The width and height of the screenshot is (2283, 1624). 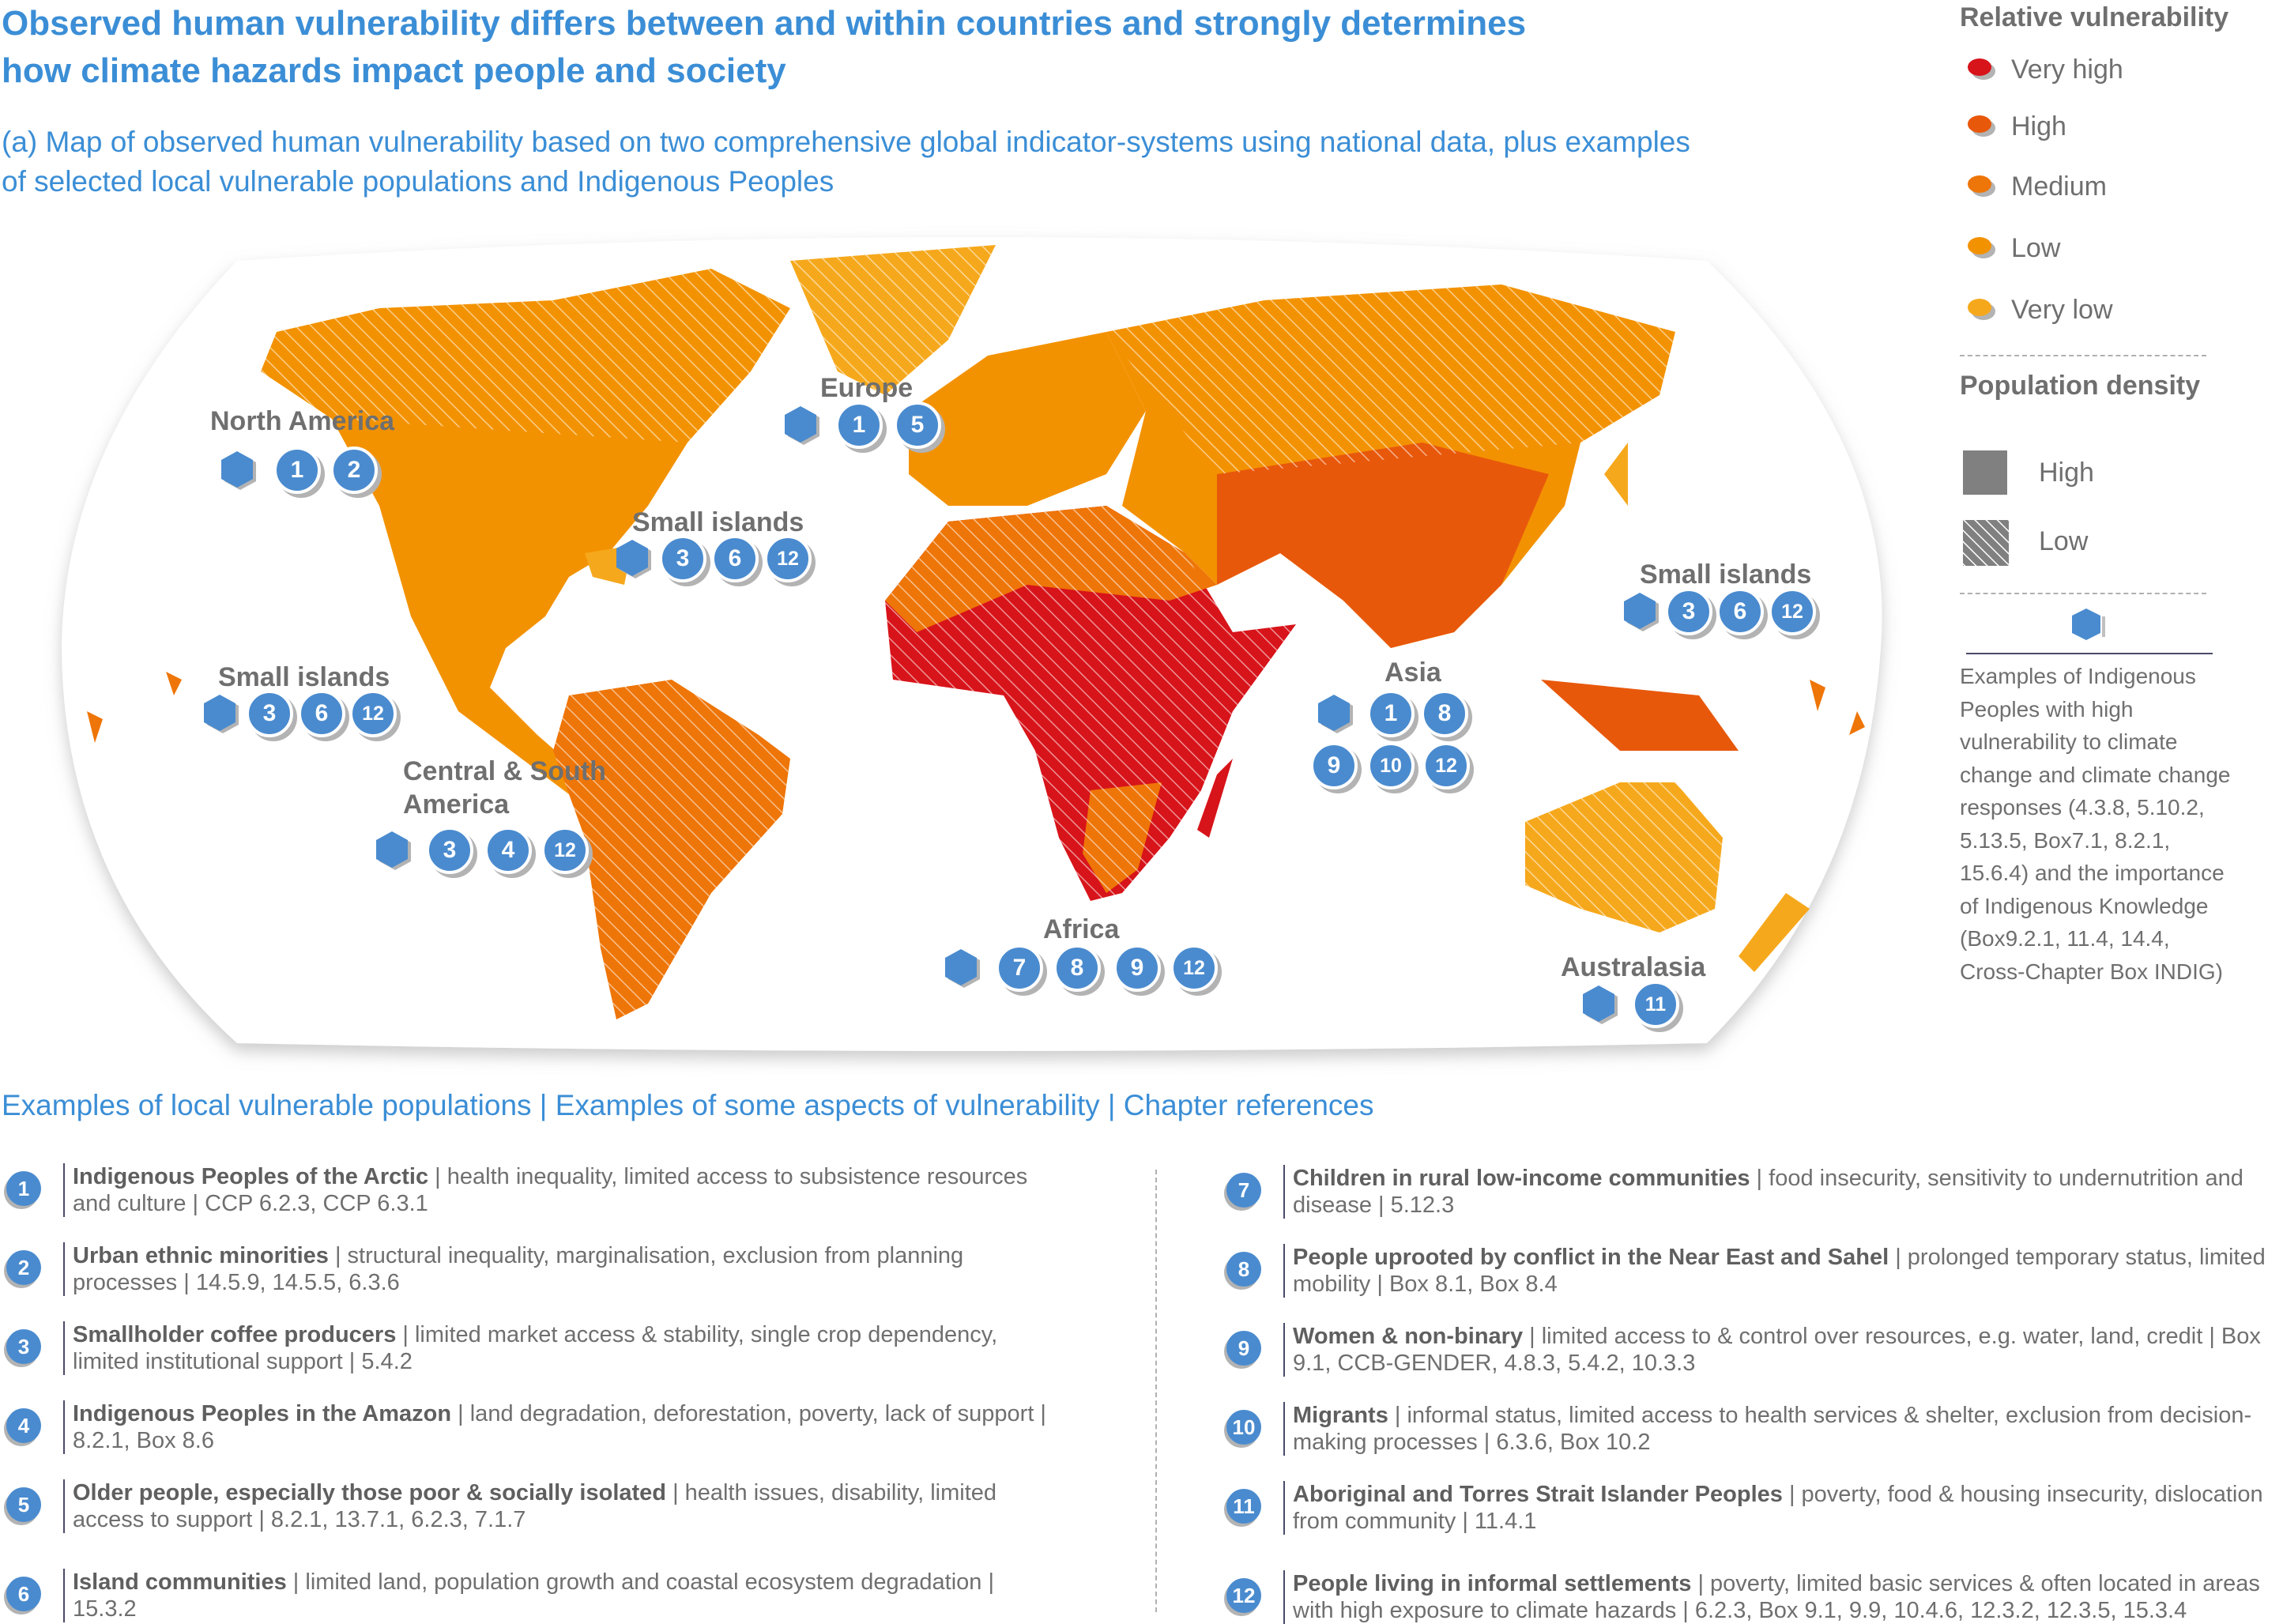 What do you see at coordinates (1340, 1415) in the screenshot?
I see `item-population-name: Migrants` at bounding box center [1340, 1415].